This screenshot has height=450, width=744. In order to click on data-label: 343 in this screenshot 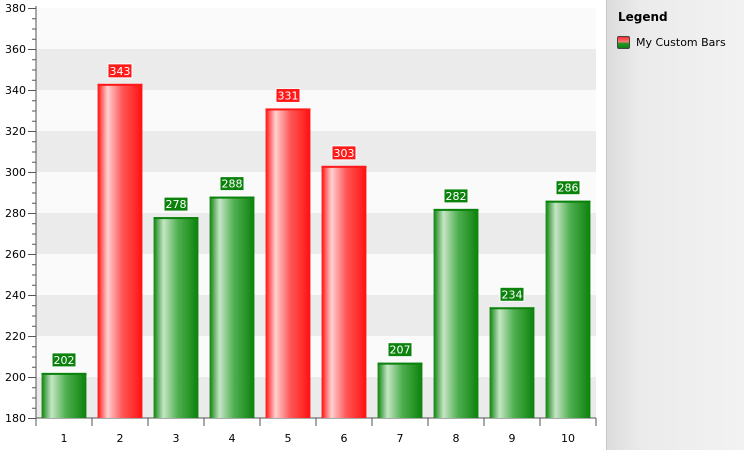, I will do `click(120, 71)`.